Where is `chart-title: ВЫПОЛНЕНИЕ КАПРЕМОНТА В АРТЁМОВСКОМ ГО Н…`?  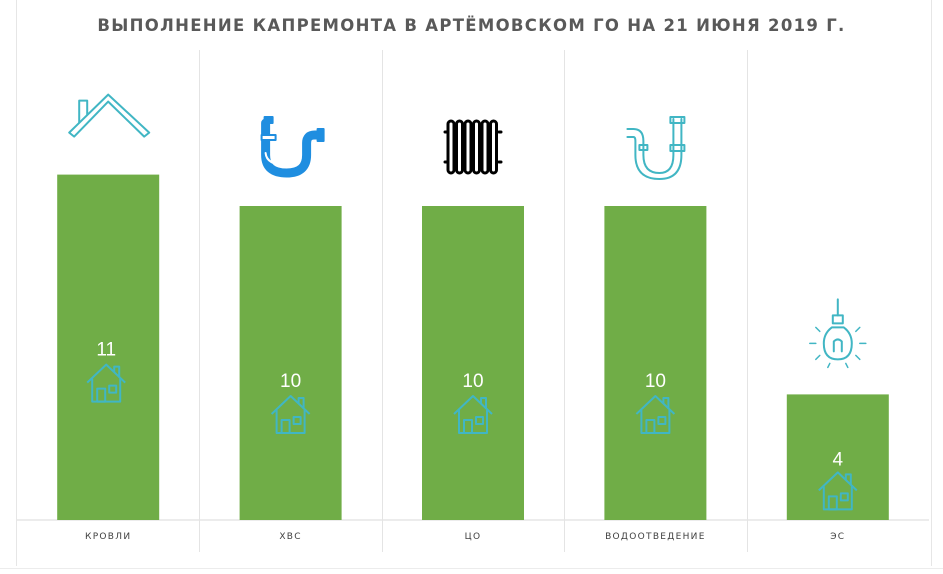 chart-title: ВЫПОЛНЕНИЕ КАПРЕМОНТА В АРТЁМОВСКОМ ГО Н… is located at coordinates (471, 25).